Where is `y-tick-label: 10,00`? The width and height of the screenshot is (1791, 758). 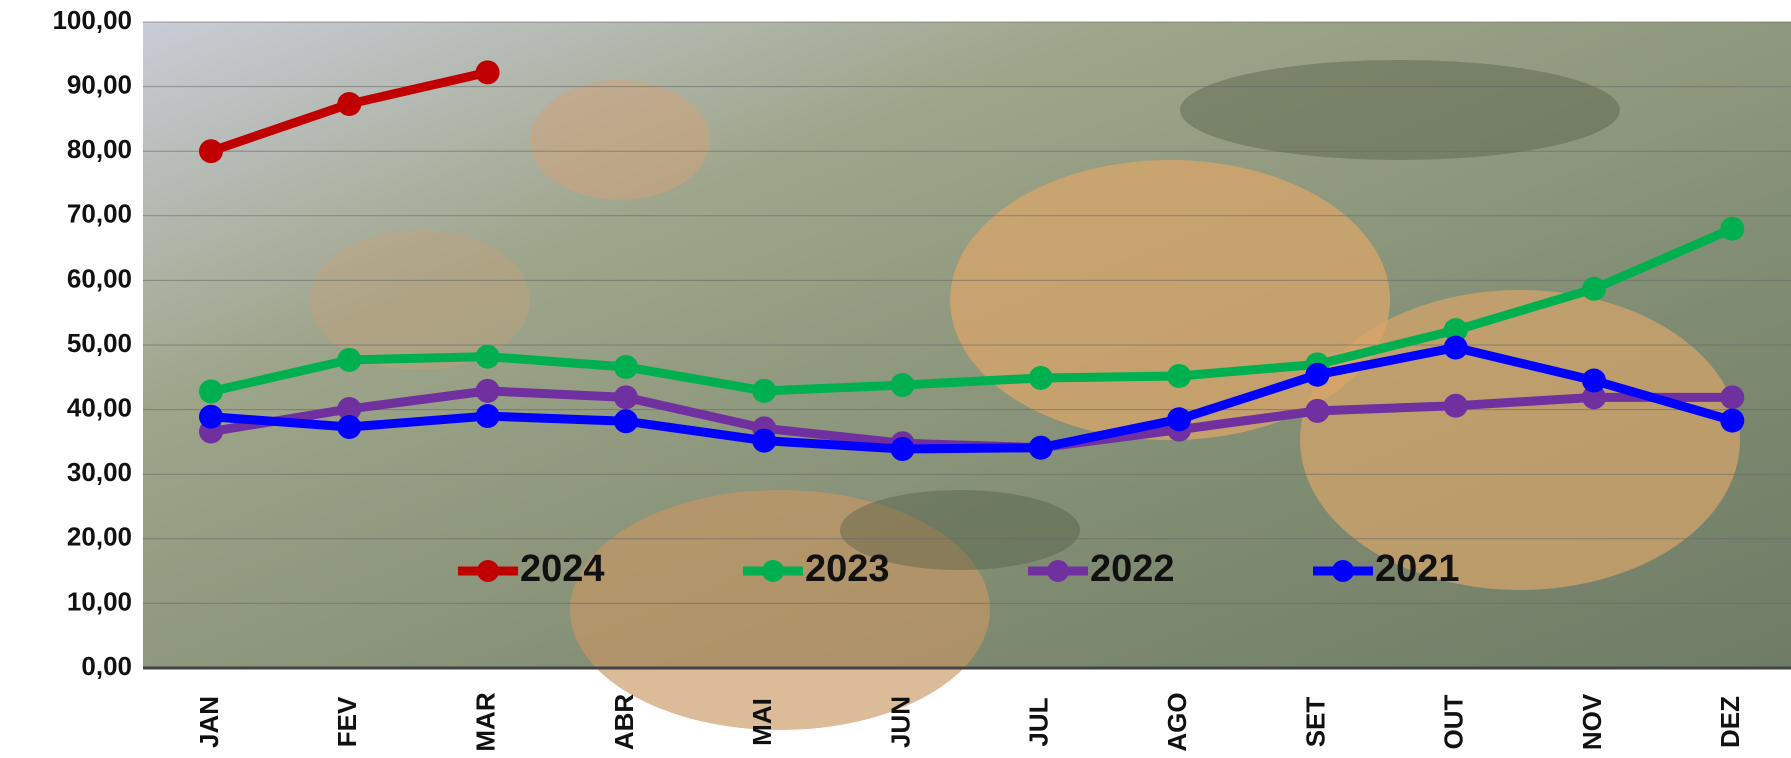
y-tick-label: 10,00 is located at coordinates (99, 601).